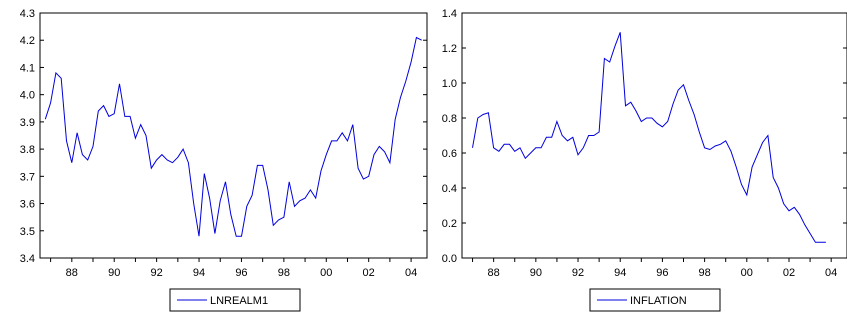 The width and height of the screenshot is (847, 320). What do you see at coordinates (658, 301) in the screenshot?
I see `legend-label: INFLATION` at bounding box center [658, 301].